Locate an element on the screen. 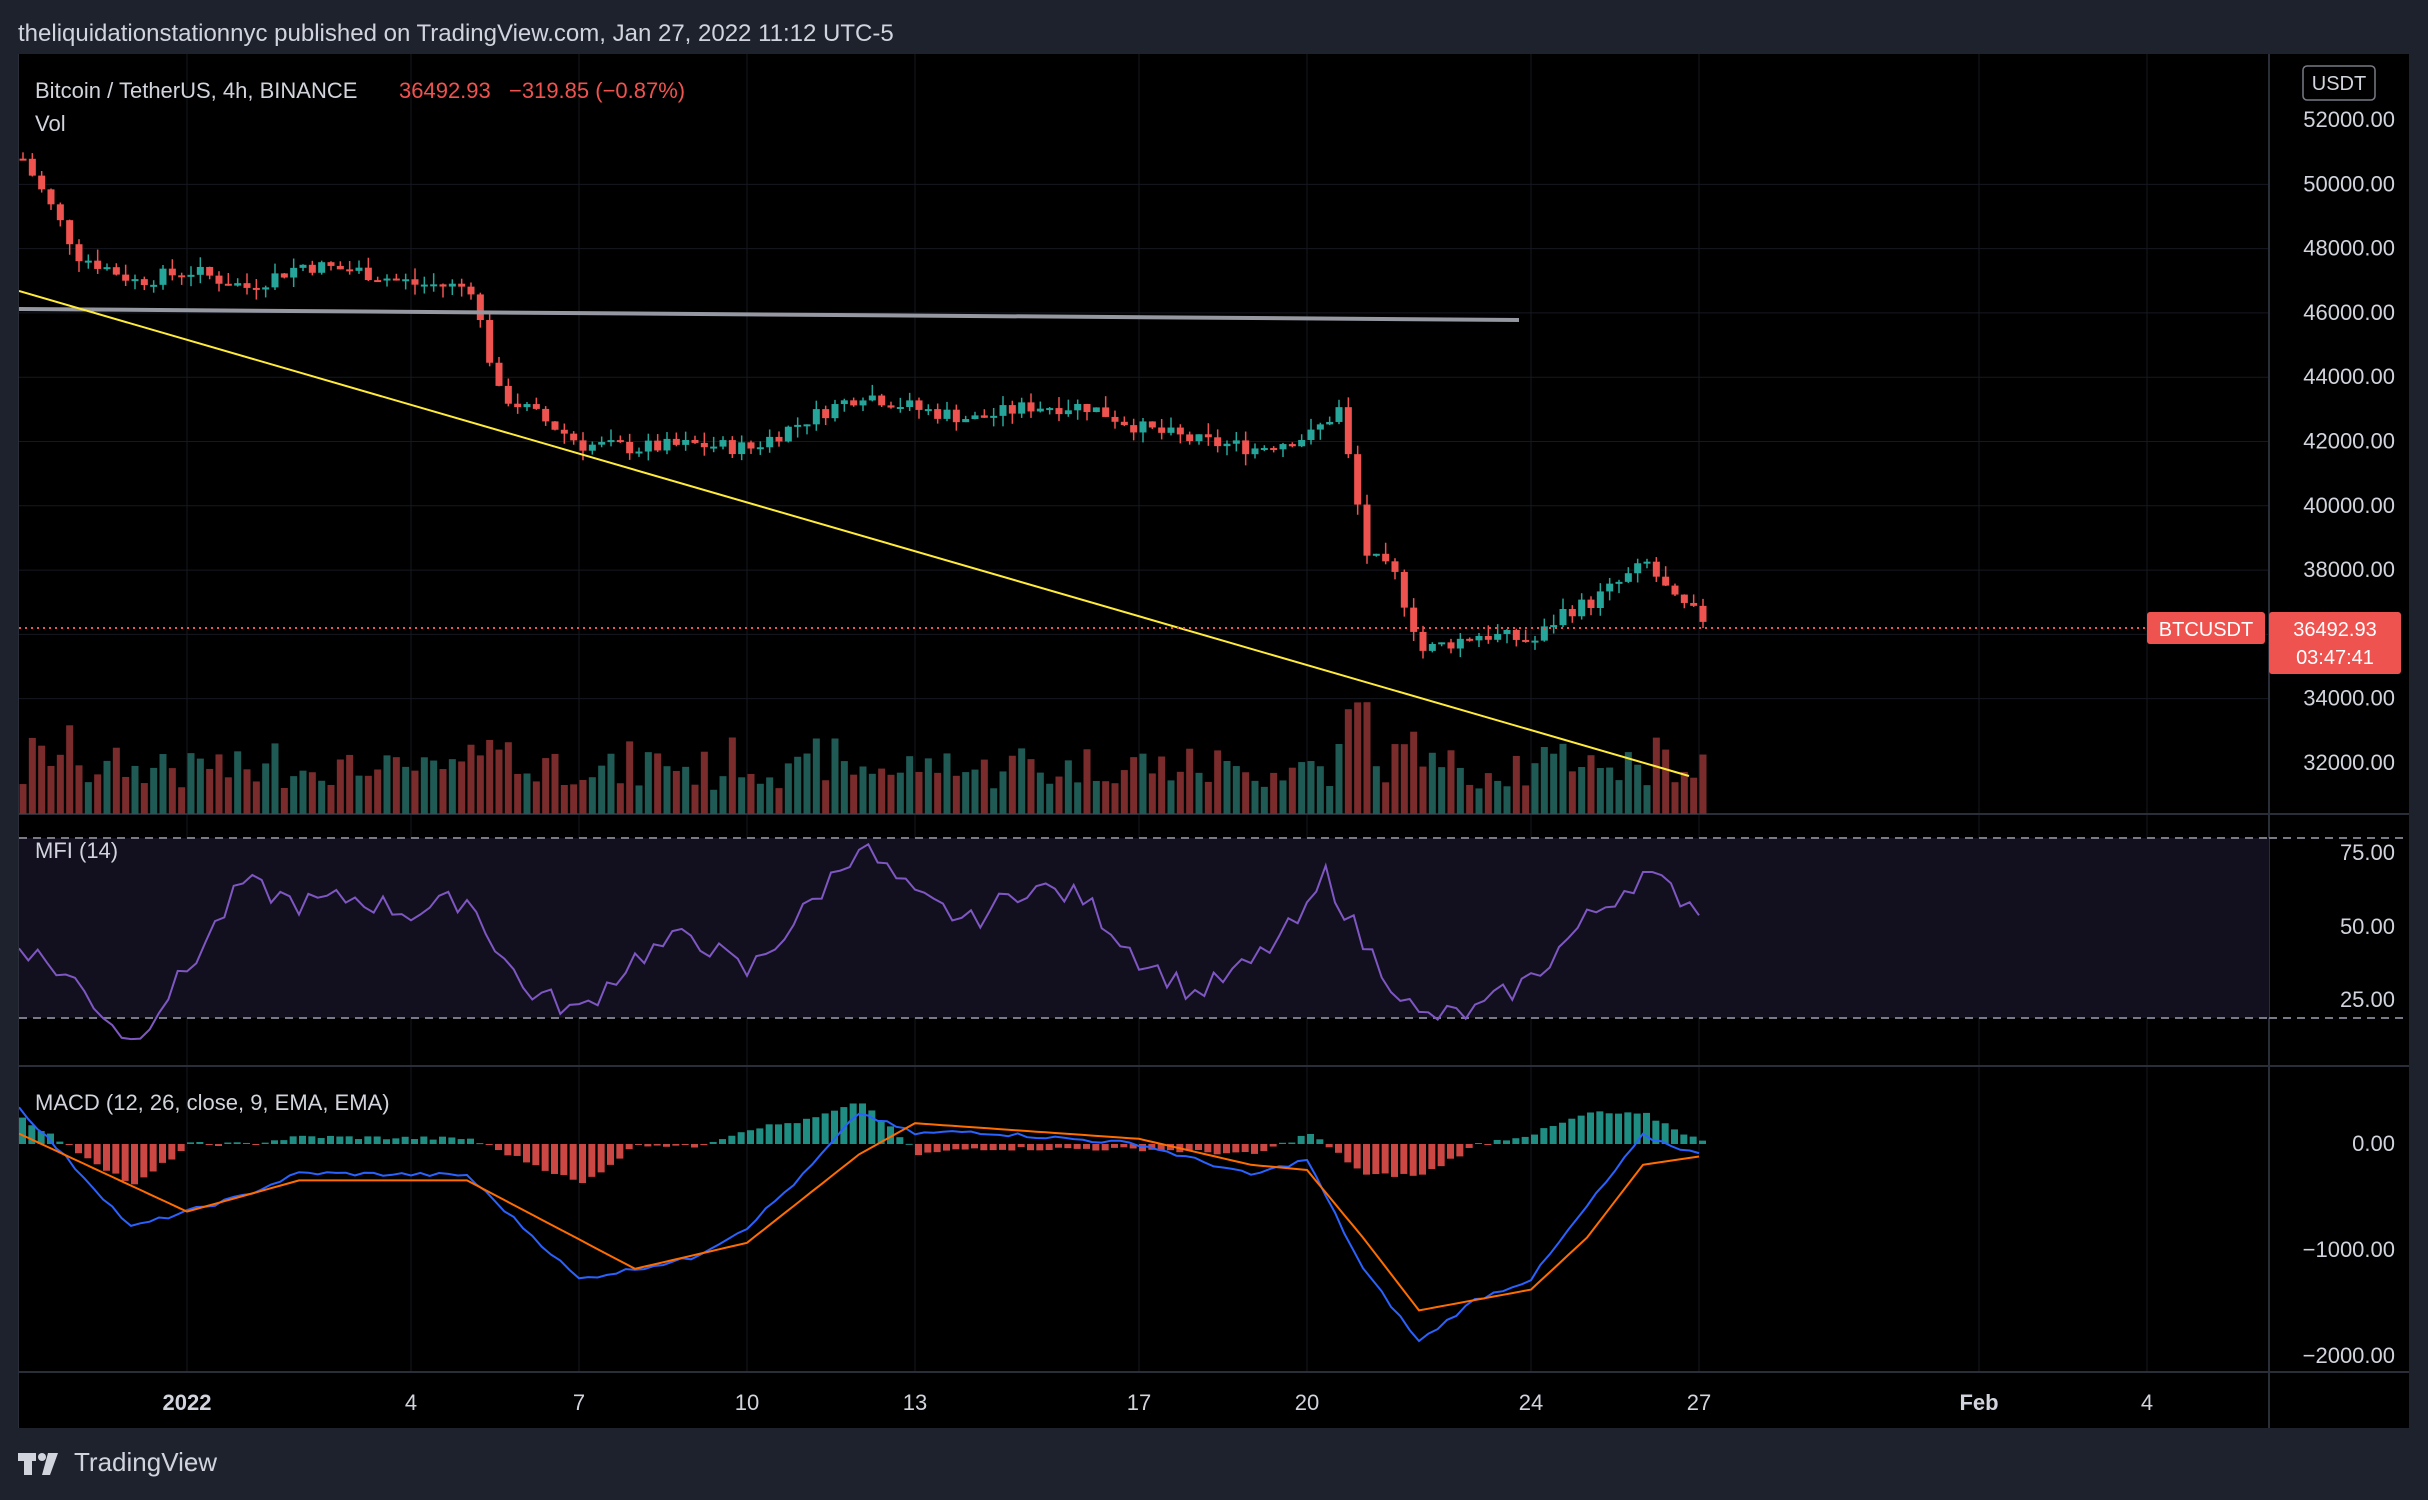  time-label: 10 is located at coordinates (747, 1402).